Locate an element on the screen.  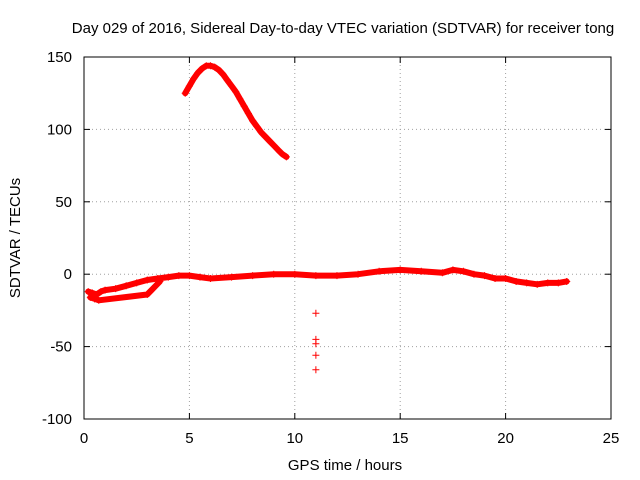
series-band is located at coordinates (236, 111).